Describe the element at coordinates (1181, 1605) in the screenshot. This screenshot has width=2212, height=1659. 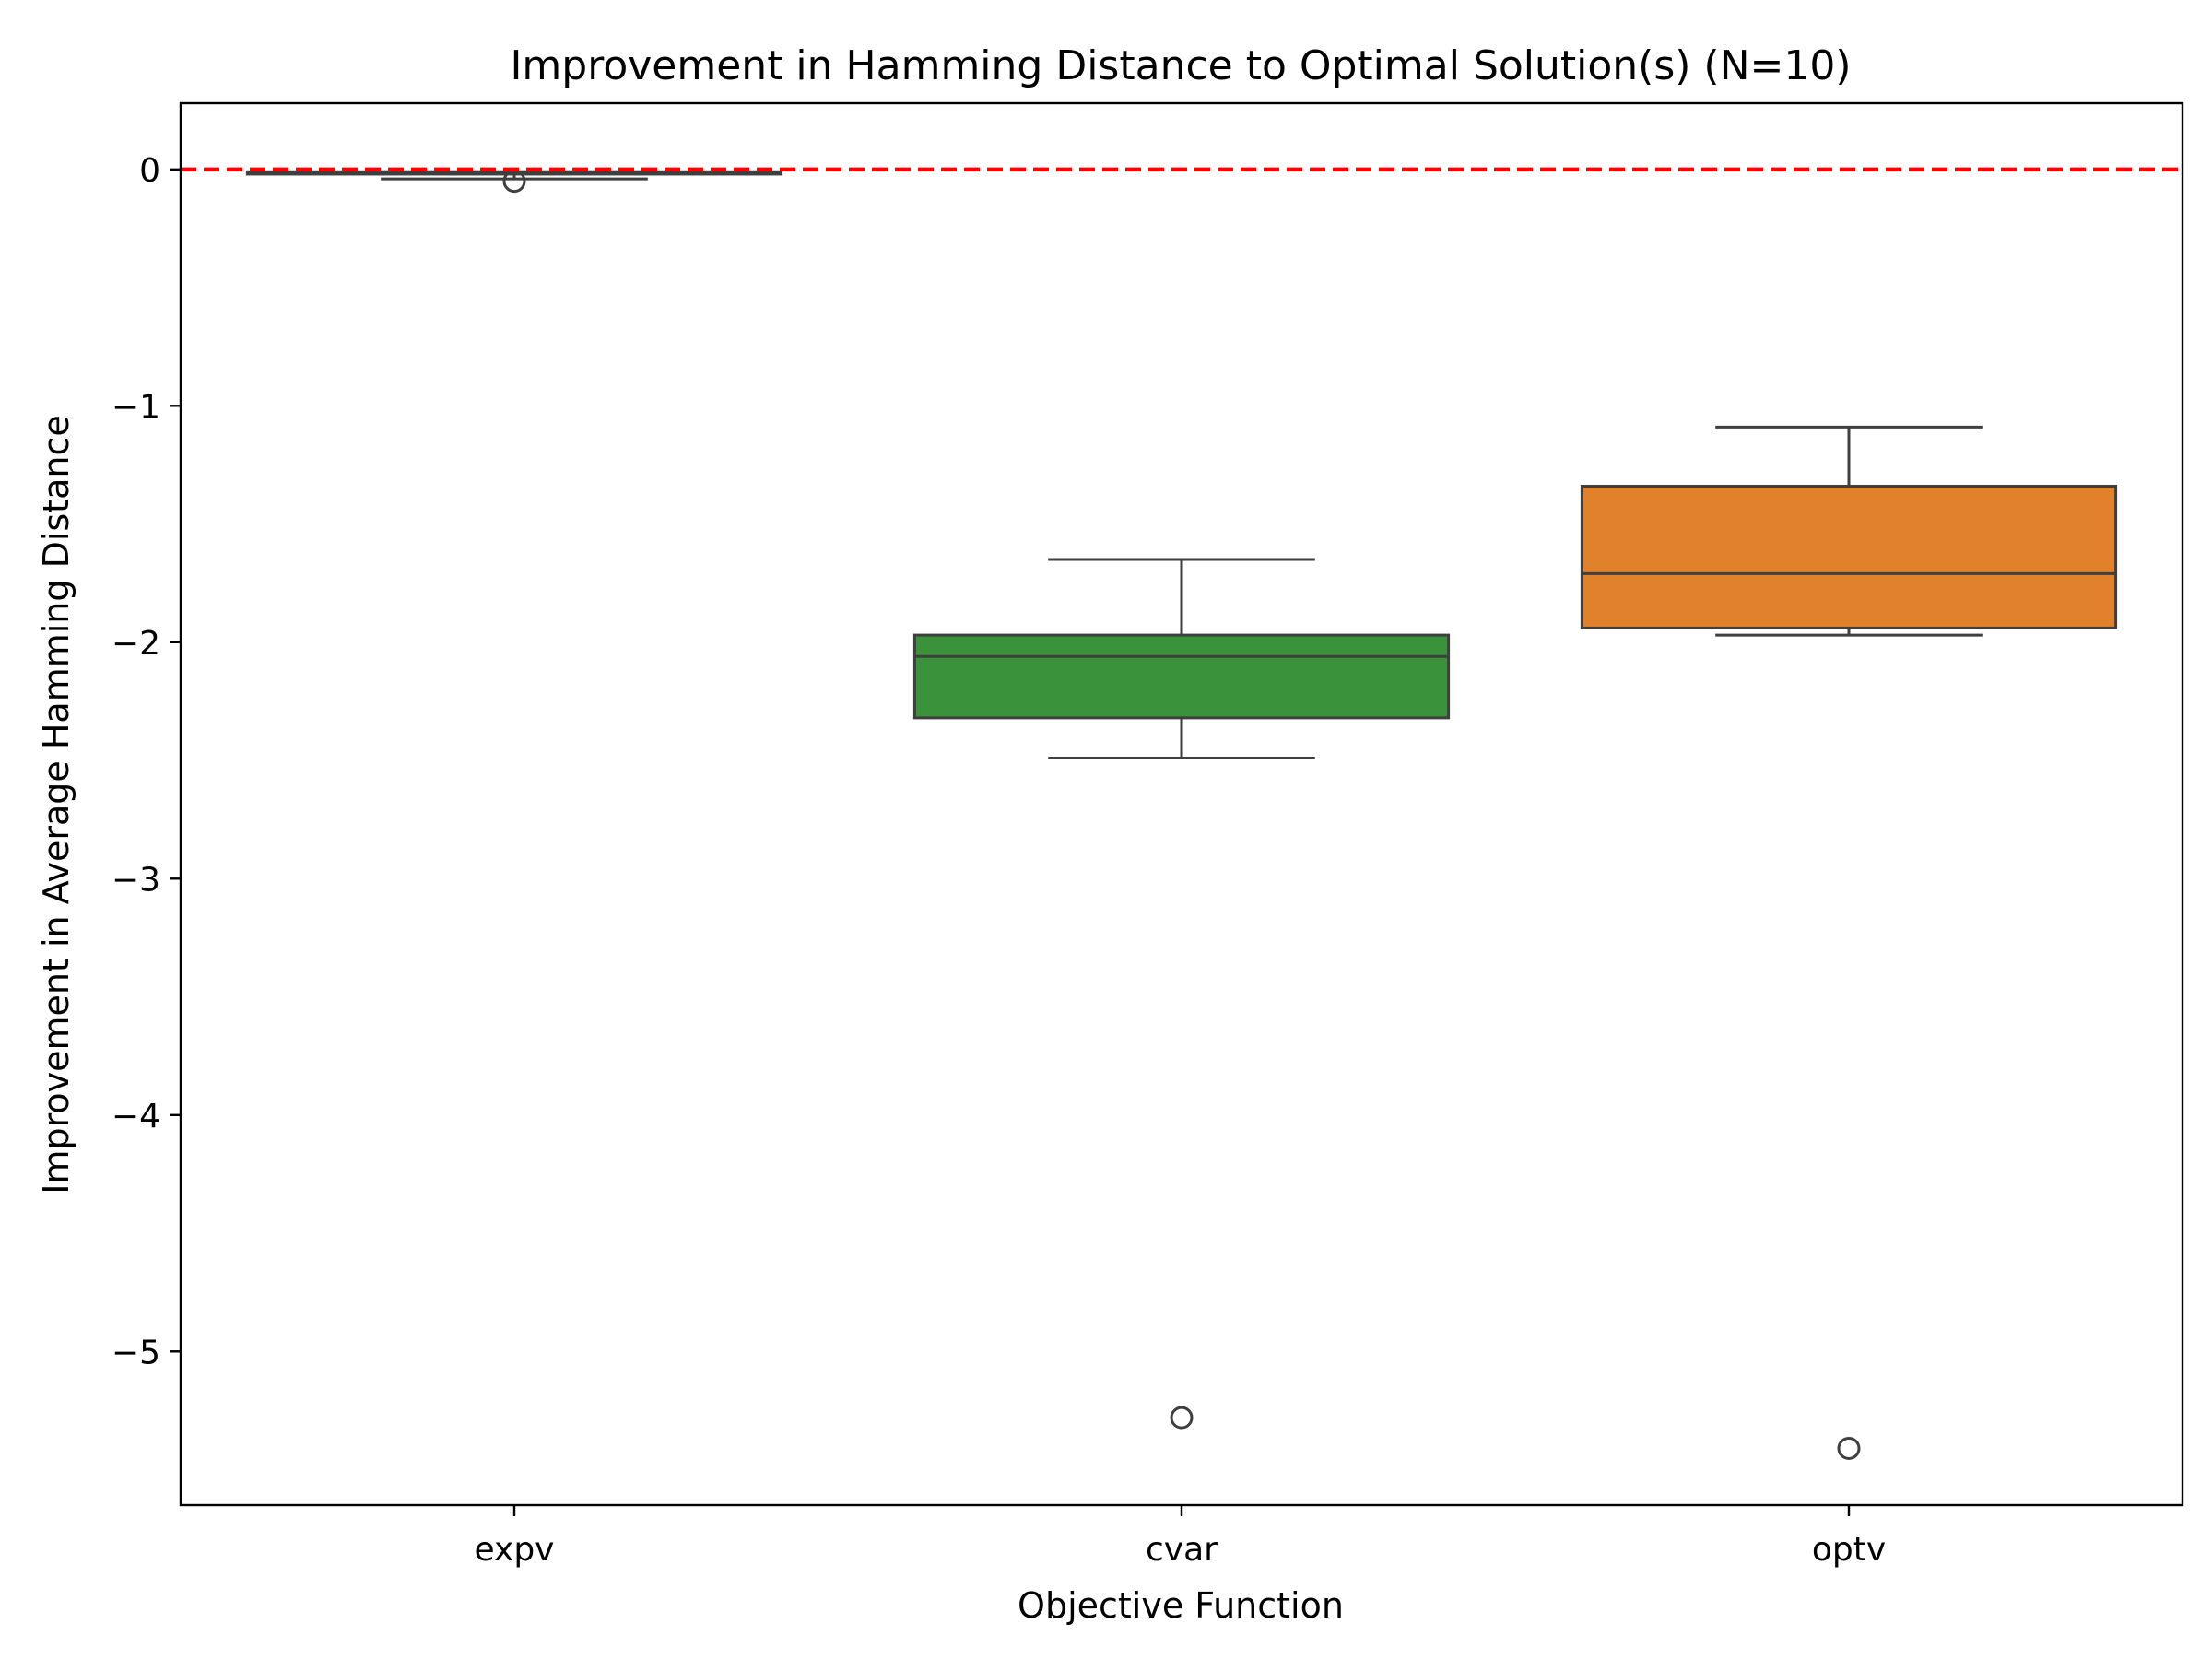
I see `x-axis-label: Objective Function` at that location.